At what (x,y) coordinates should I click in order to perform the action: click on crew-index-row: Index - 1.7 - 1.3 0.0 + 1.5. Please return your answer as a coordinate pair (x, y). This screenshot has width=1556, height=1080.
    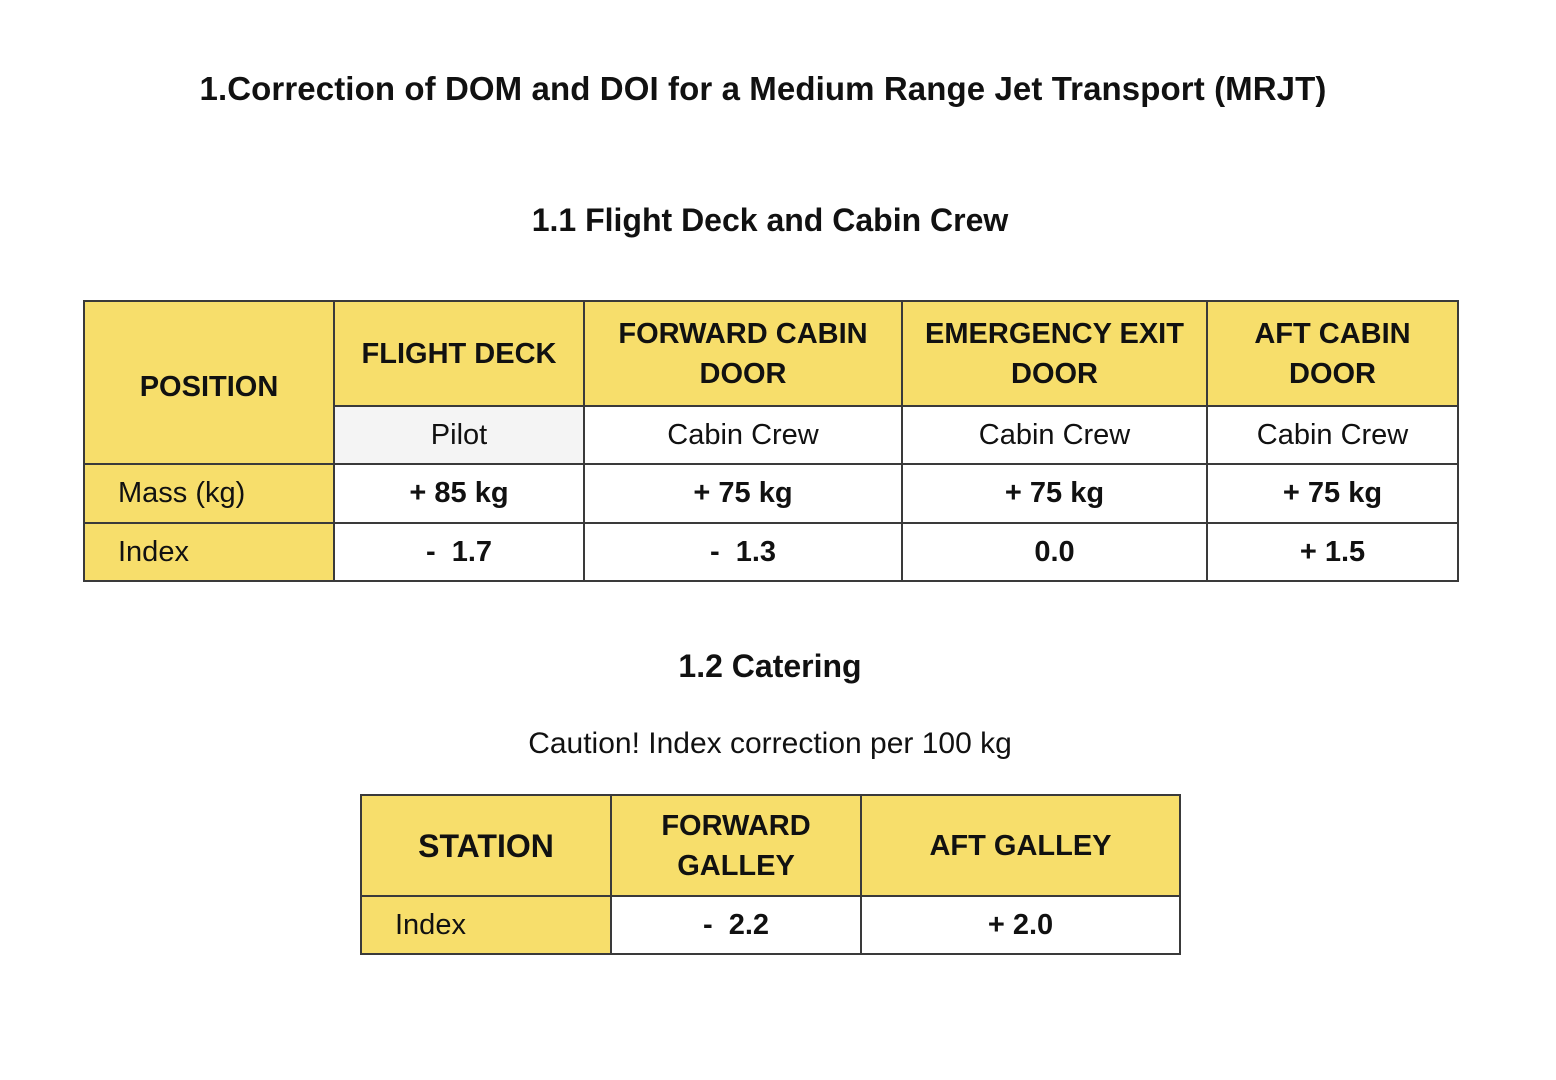
    Looking at the image, I should click on (771, 552).